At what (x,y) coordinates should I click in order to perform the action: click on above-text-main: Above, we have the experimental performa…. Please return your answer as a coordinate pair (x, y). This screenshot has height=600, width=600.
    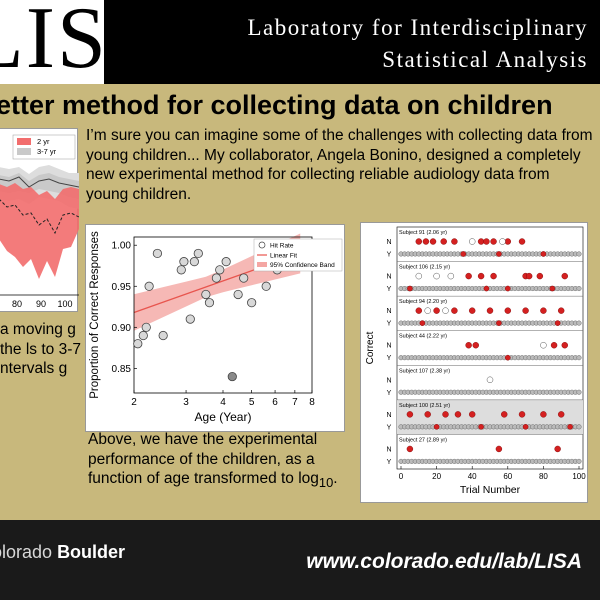
    Looking at the image, I should click on (203, 459).